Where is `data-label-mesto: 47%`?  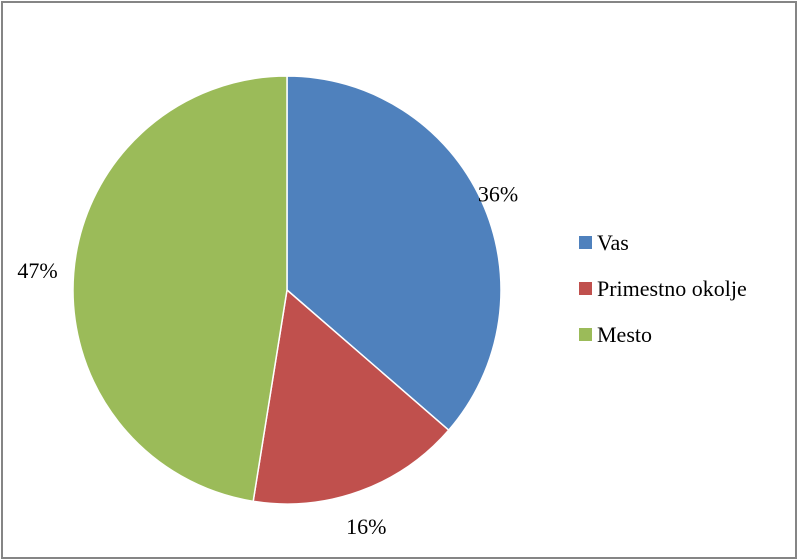
data-label-mesto: 47% is located at coordinates (37, 270).